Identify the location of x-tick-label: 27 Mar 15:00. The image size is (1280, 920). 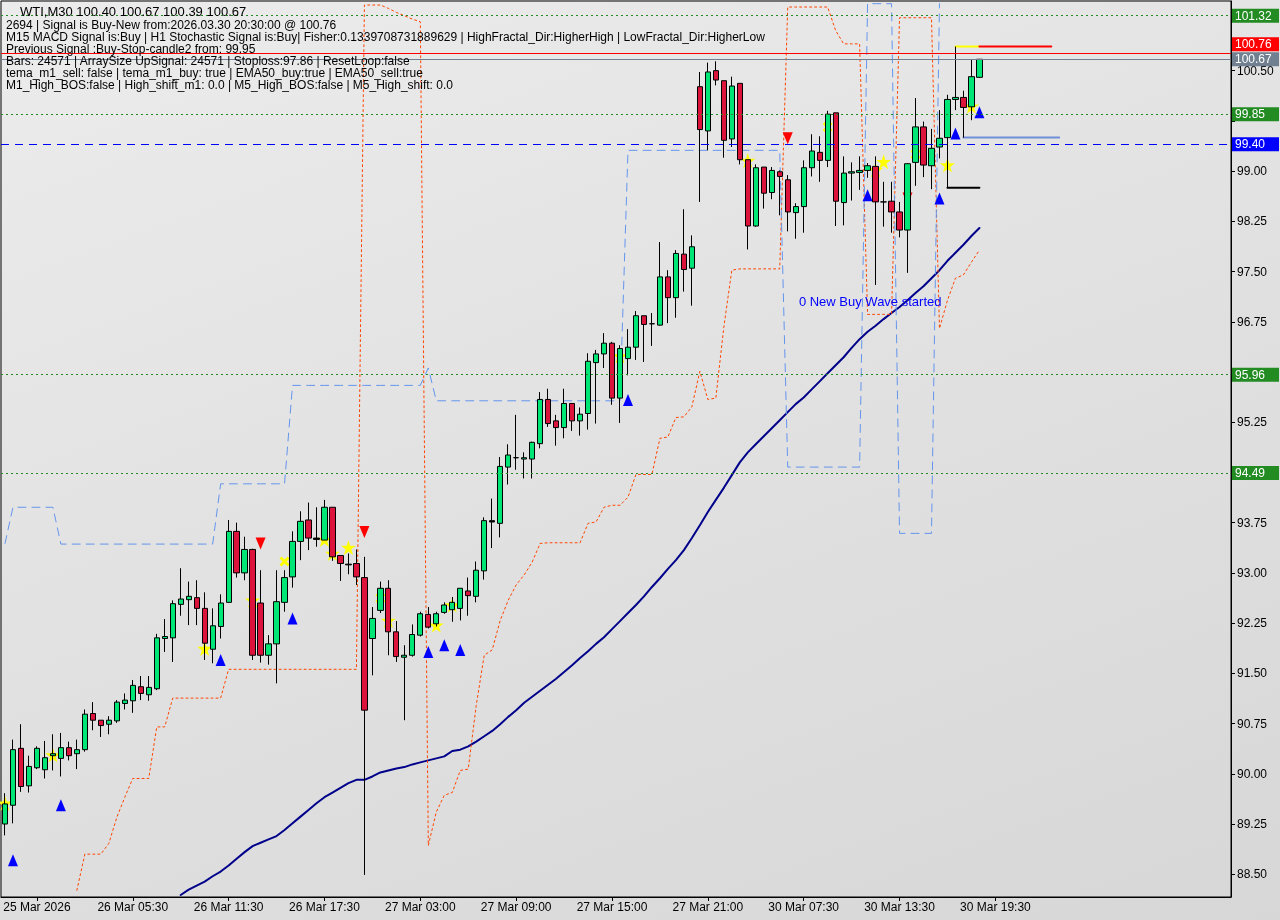
(612, 907).